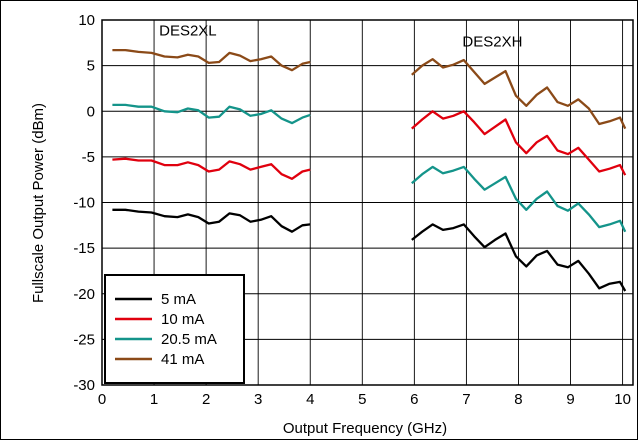 The image size is (638, 441). I want to click on x-tick-label: 3, so click(258, 399).